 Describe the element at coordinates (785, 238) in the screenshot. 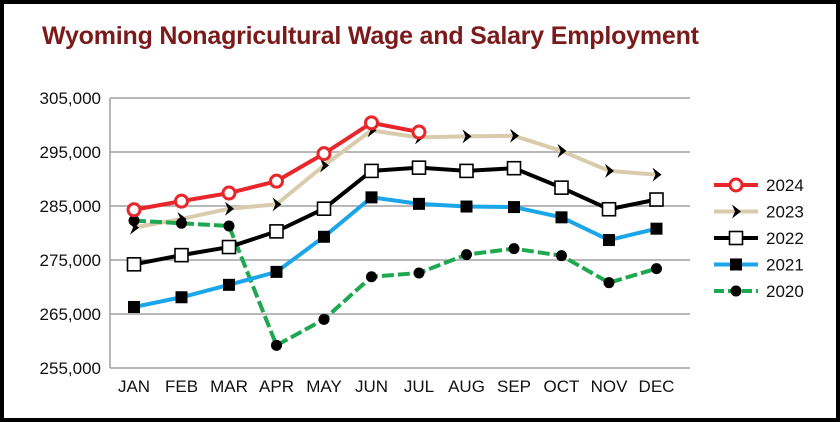

I see `legend-label: 2022` at that location.